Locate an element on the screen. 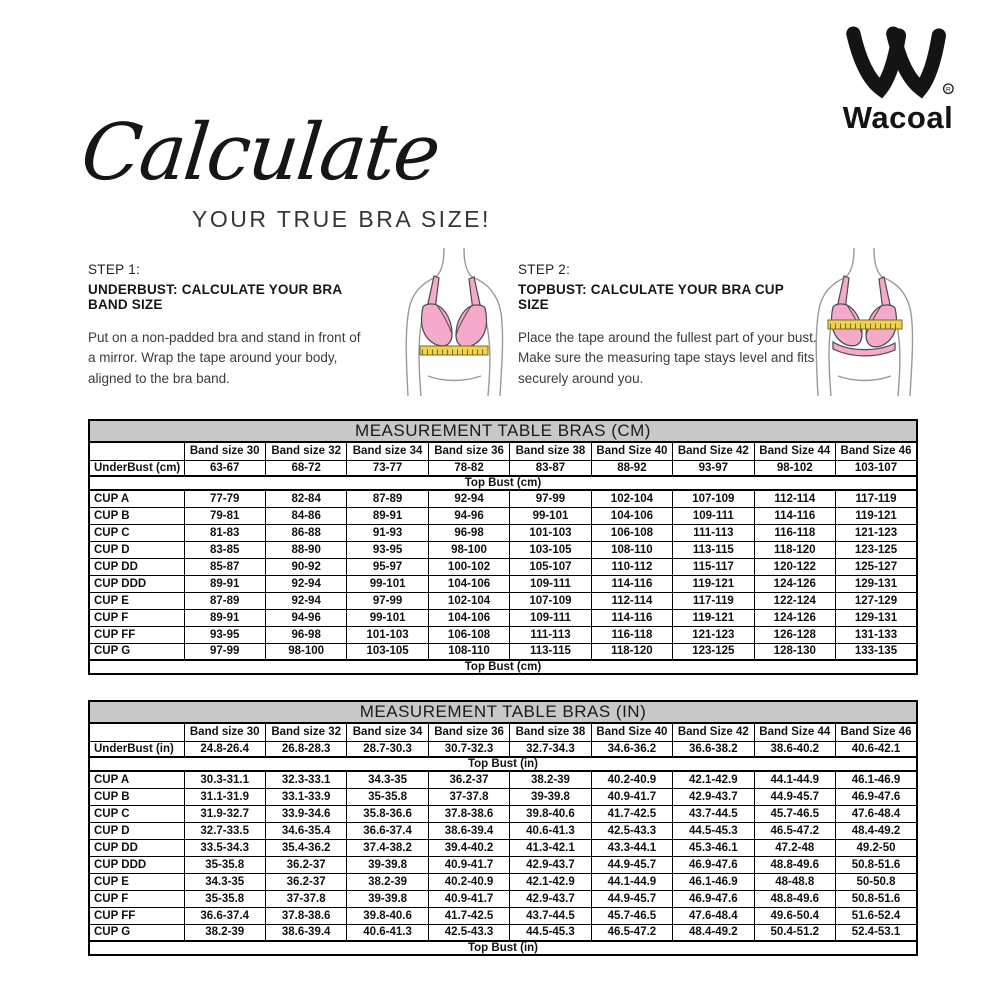  topbust-label: Top Bust (in) is located at coordinates (503, 764).